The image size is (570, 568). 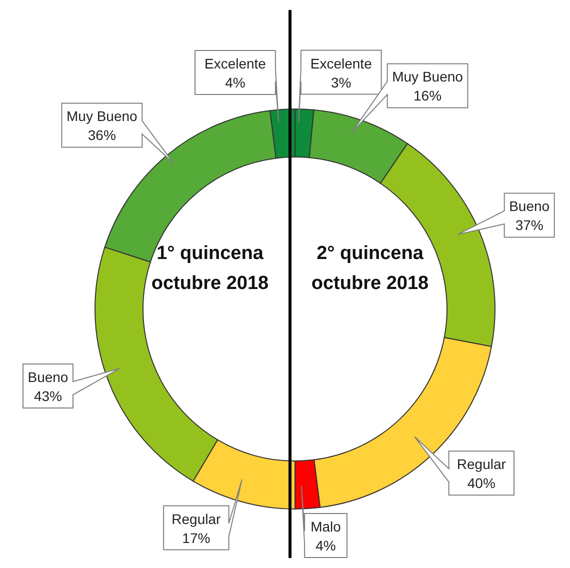 What do you see at coordinates (370, 269) in the screenshot?
I see `text: 2° quincena octubre 2018` at bounding box center [370, 269].